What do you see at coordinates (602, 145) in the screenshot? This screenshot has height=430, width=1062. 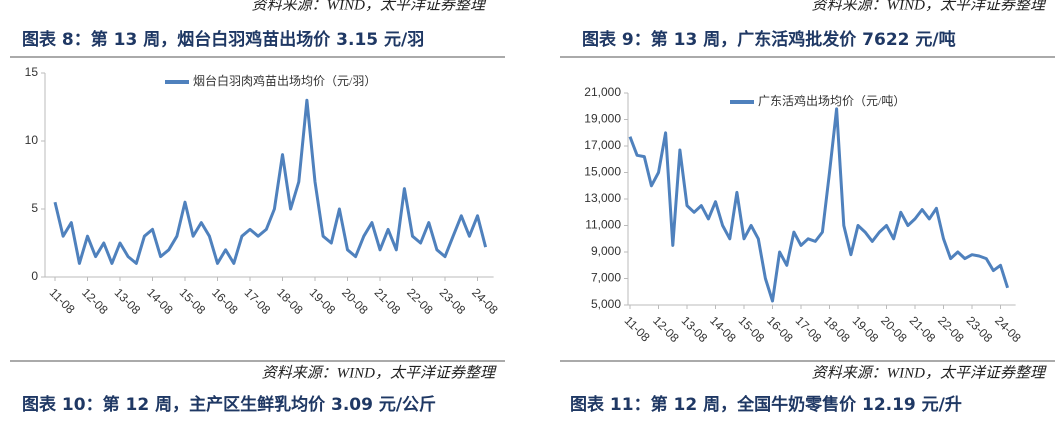 I see `y-tick-label: 17,000` at bounding box center [602, 145].